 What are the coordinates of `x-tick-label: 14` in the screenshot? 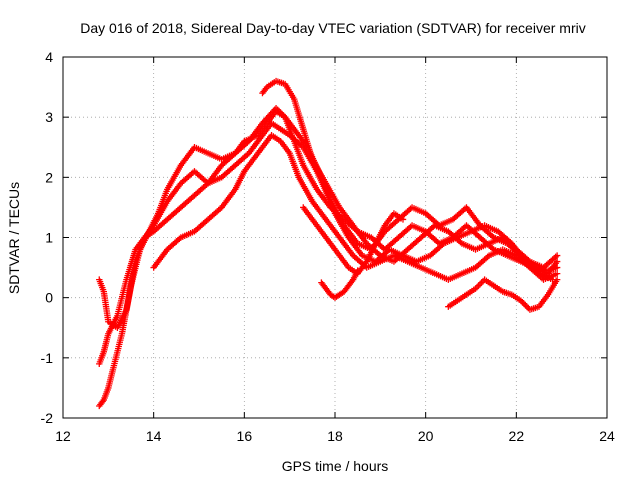 It's located at (154, 436).